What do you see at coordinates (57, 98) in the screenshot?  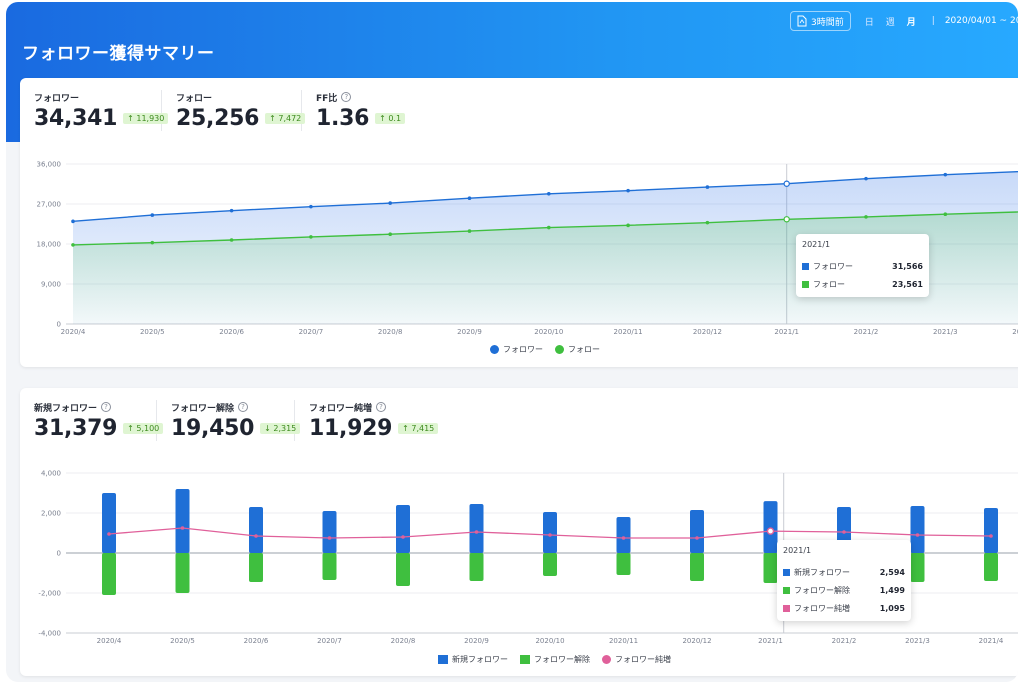 I see `kpi-label: フォロワー` at bounding box center [57, 98].